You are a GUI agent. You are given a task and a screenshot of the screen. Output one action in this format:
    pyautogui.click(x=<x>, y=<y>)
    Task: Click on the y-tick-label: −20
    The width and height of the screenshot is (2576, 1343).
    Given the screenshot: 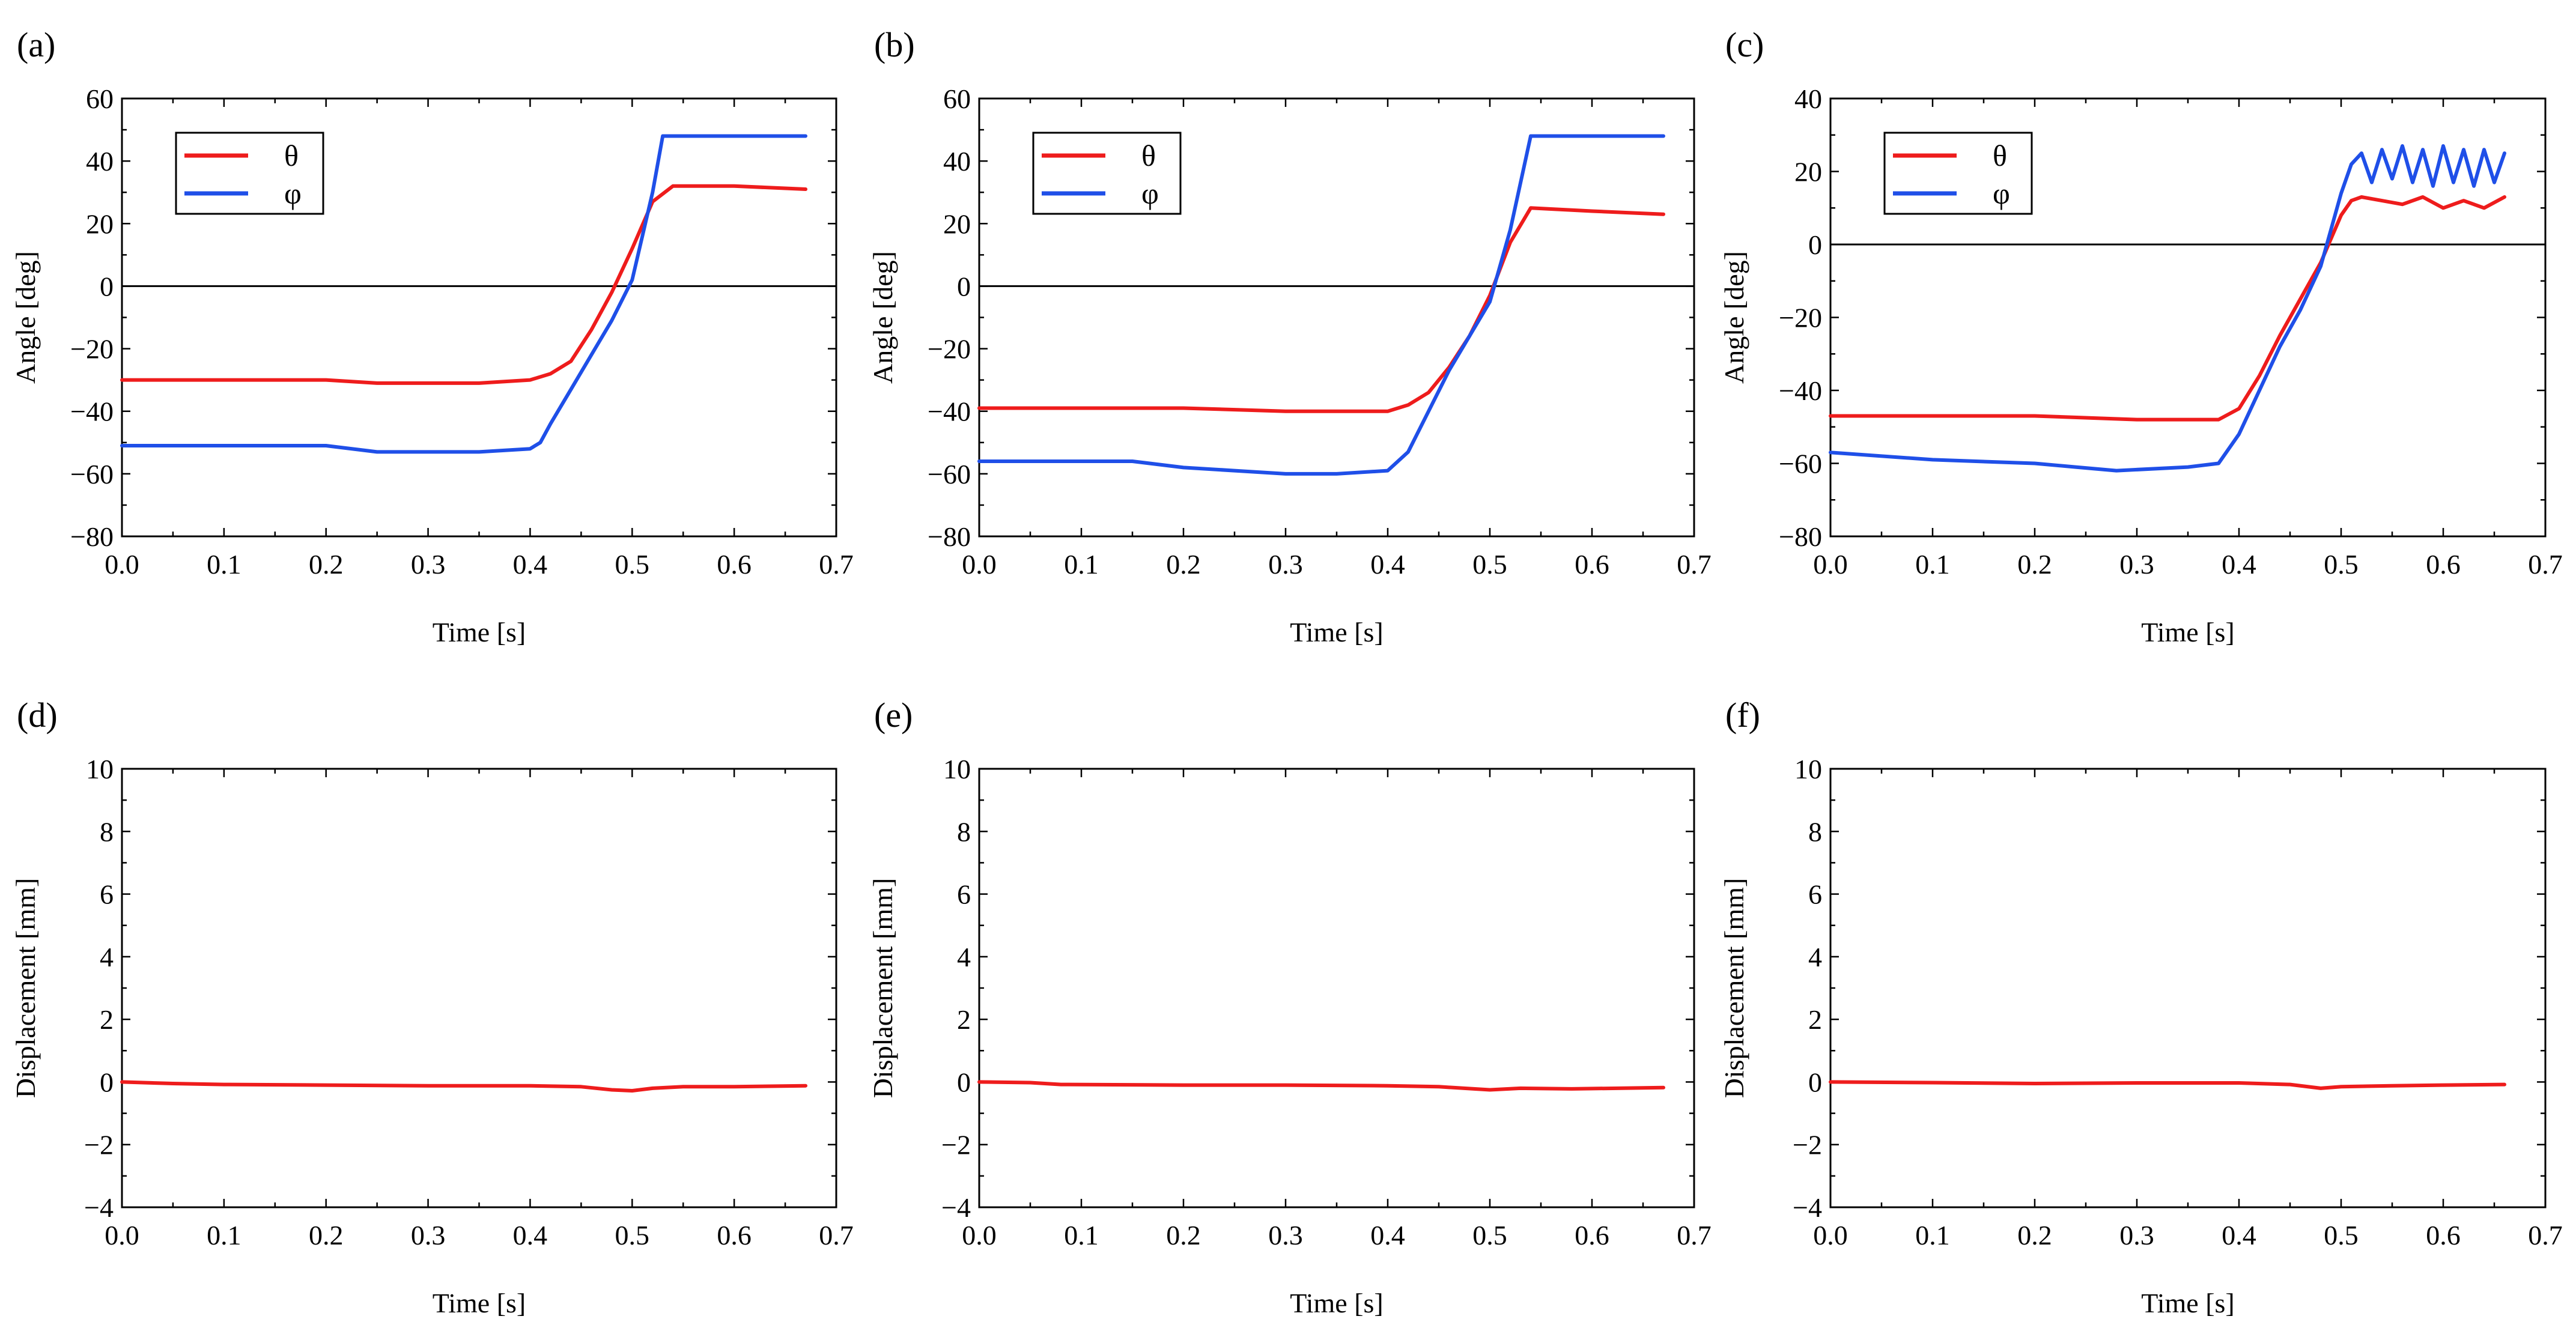 What is the action you would take?
    pyautogui.click(x=950, y=349)
    